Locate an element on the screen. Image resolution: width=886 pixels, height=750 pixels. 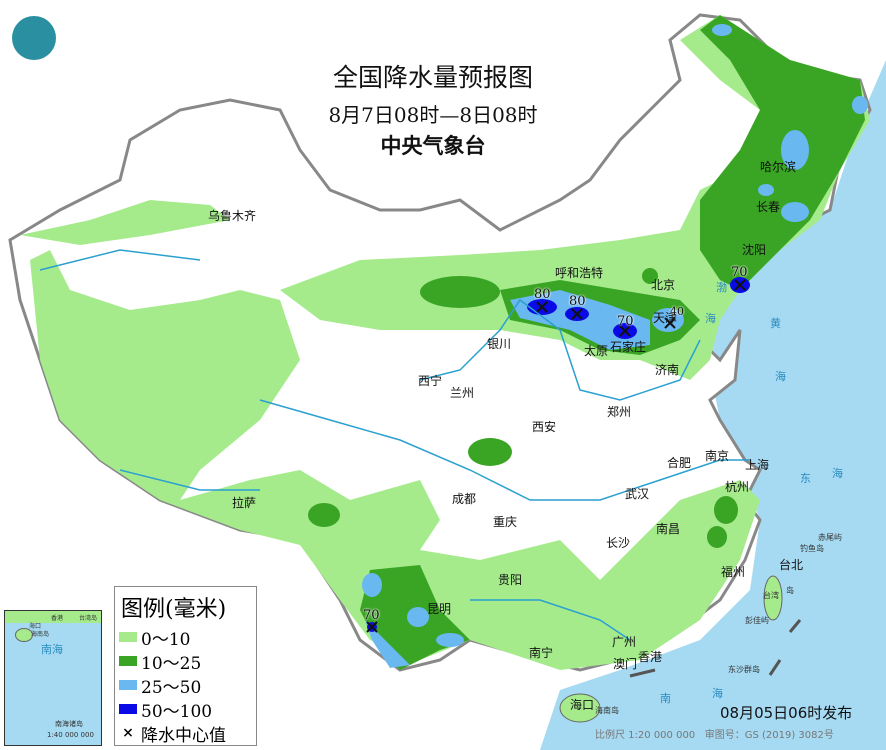
city-label: 天津 is located at coordinates (665, 318).